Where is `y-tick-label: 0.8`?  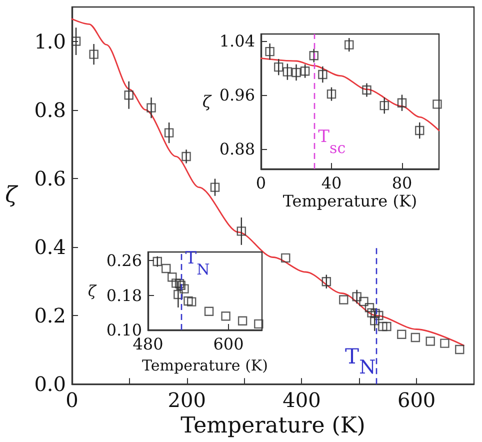 y-tick-label: 0.8 is located at coordinates (50, 110).